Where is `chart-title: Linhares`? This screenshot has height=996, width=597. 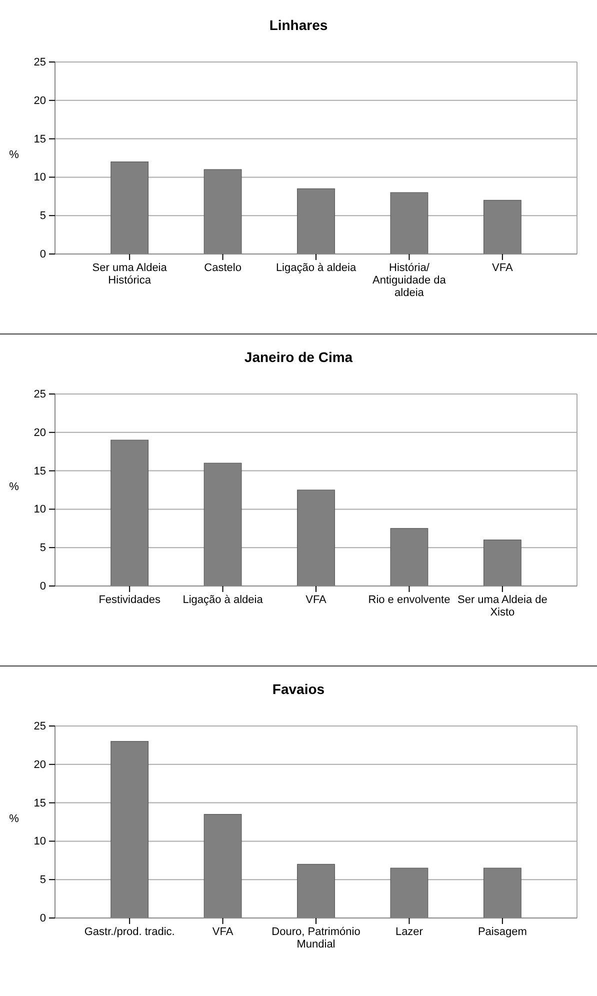 chart-title: Linhares is located at coordinates (298, 25).